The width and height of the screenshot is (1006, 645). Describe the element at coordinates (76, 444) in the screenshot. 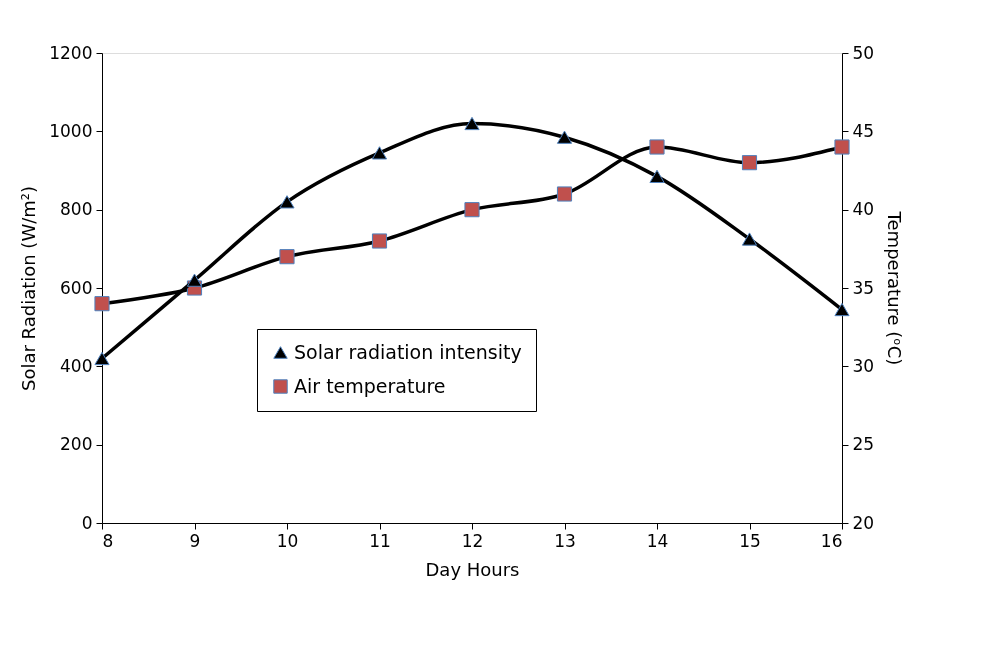

I see `y-tick-label: 200` at that location.